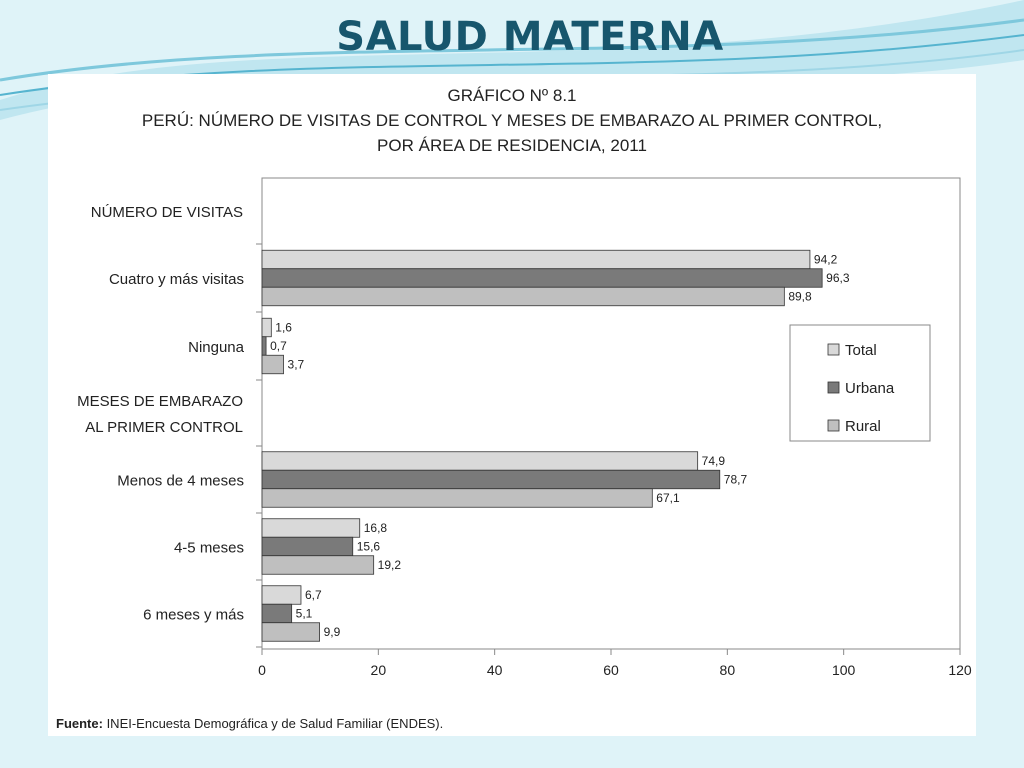  I want to click on x-tick-label: 80, so click(728, 670).